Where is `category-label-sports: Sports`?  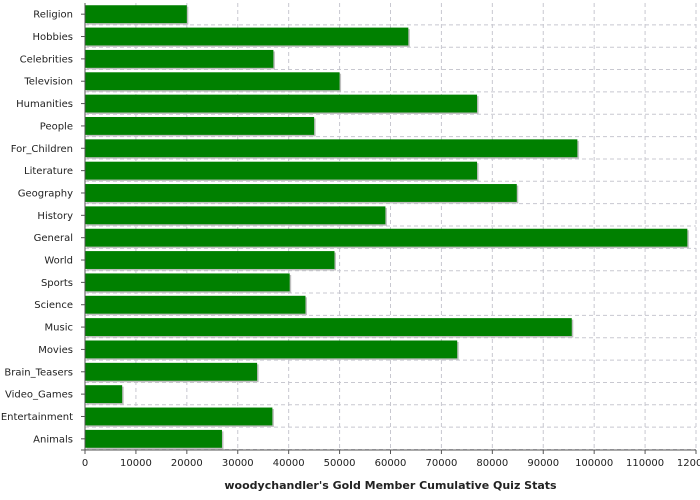
category-label-sports: Sports is located at coordinates (57, 283).